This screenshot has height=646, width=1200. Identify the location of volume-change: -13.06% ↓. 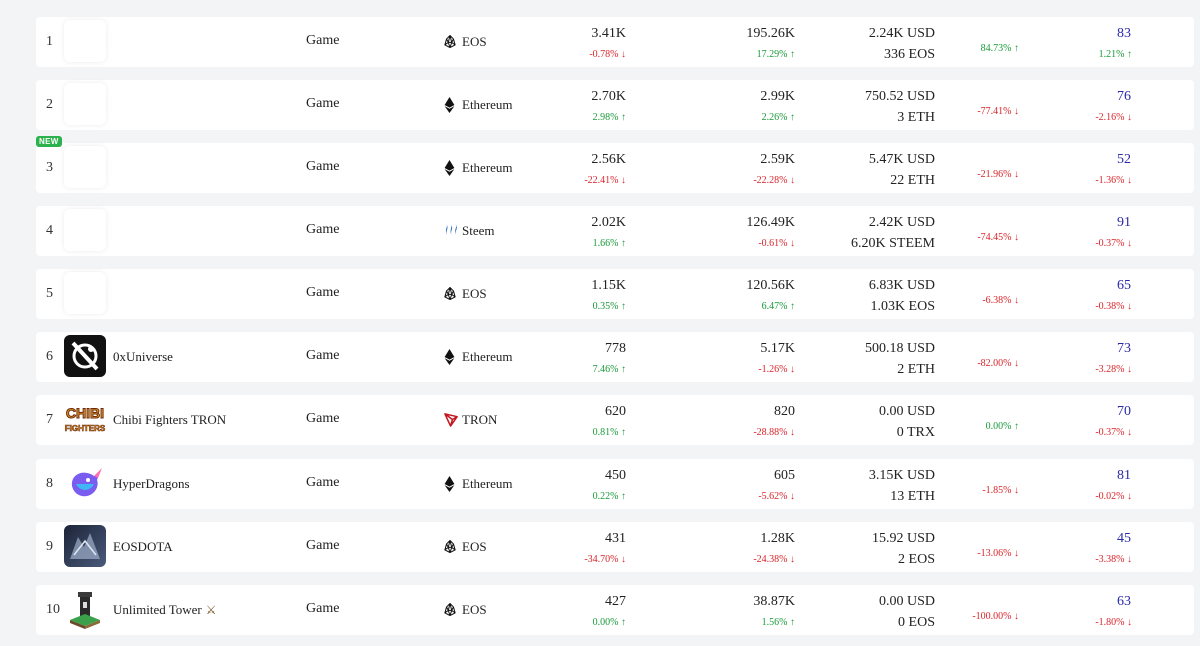
(998, 553).